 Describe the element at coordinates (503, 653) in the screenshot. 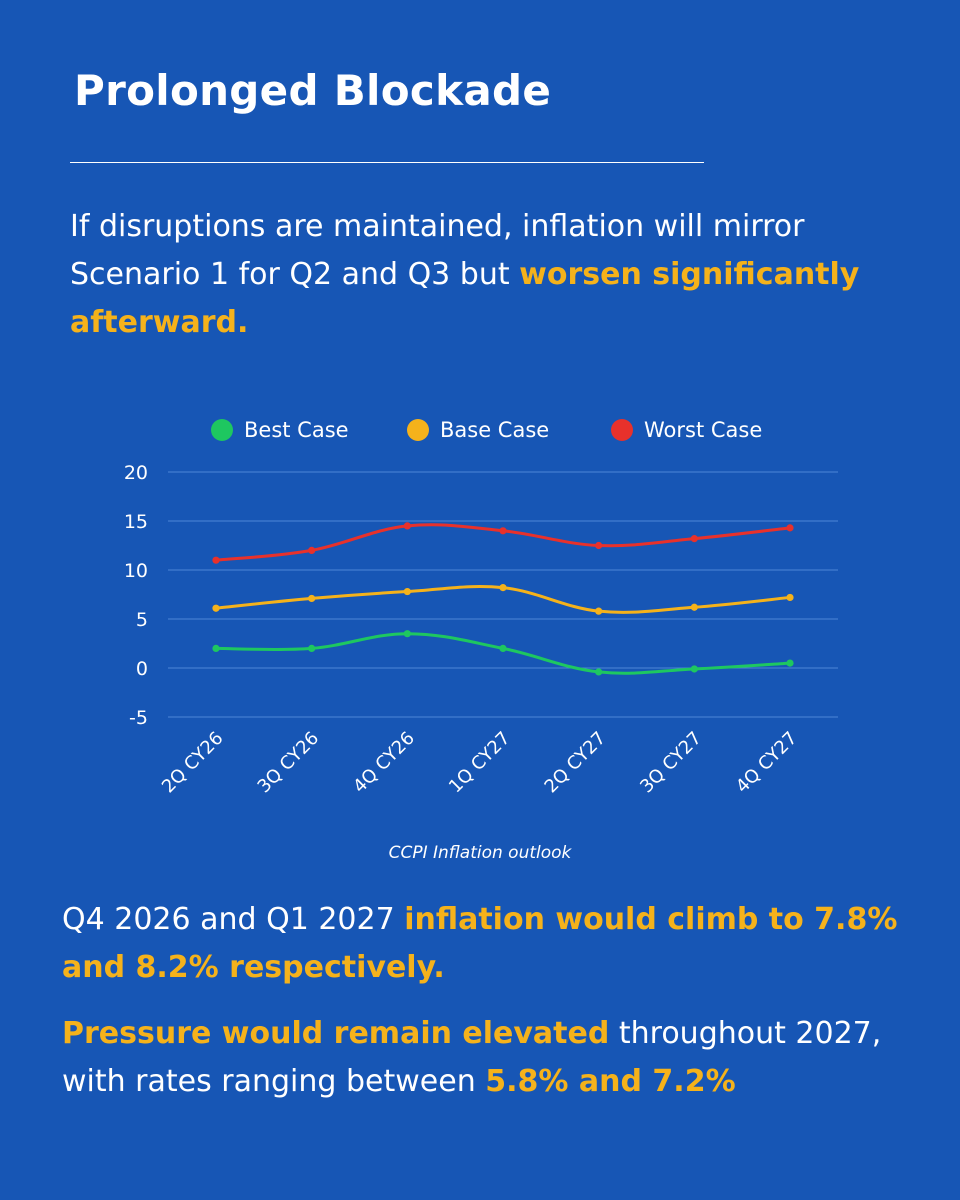

I see `series-line-best-case` at that location.